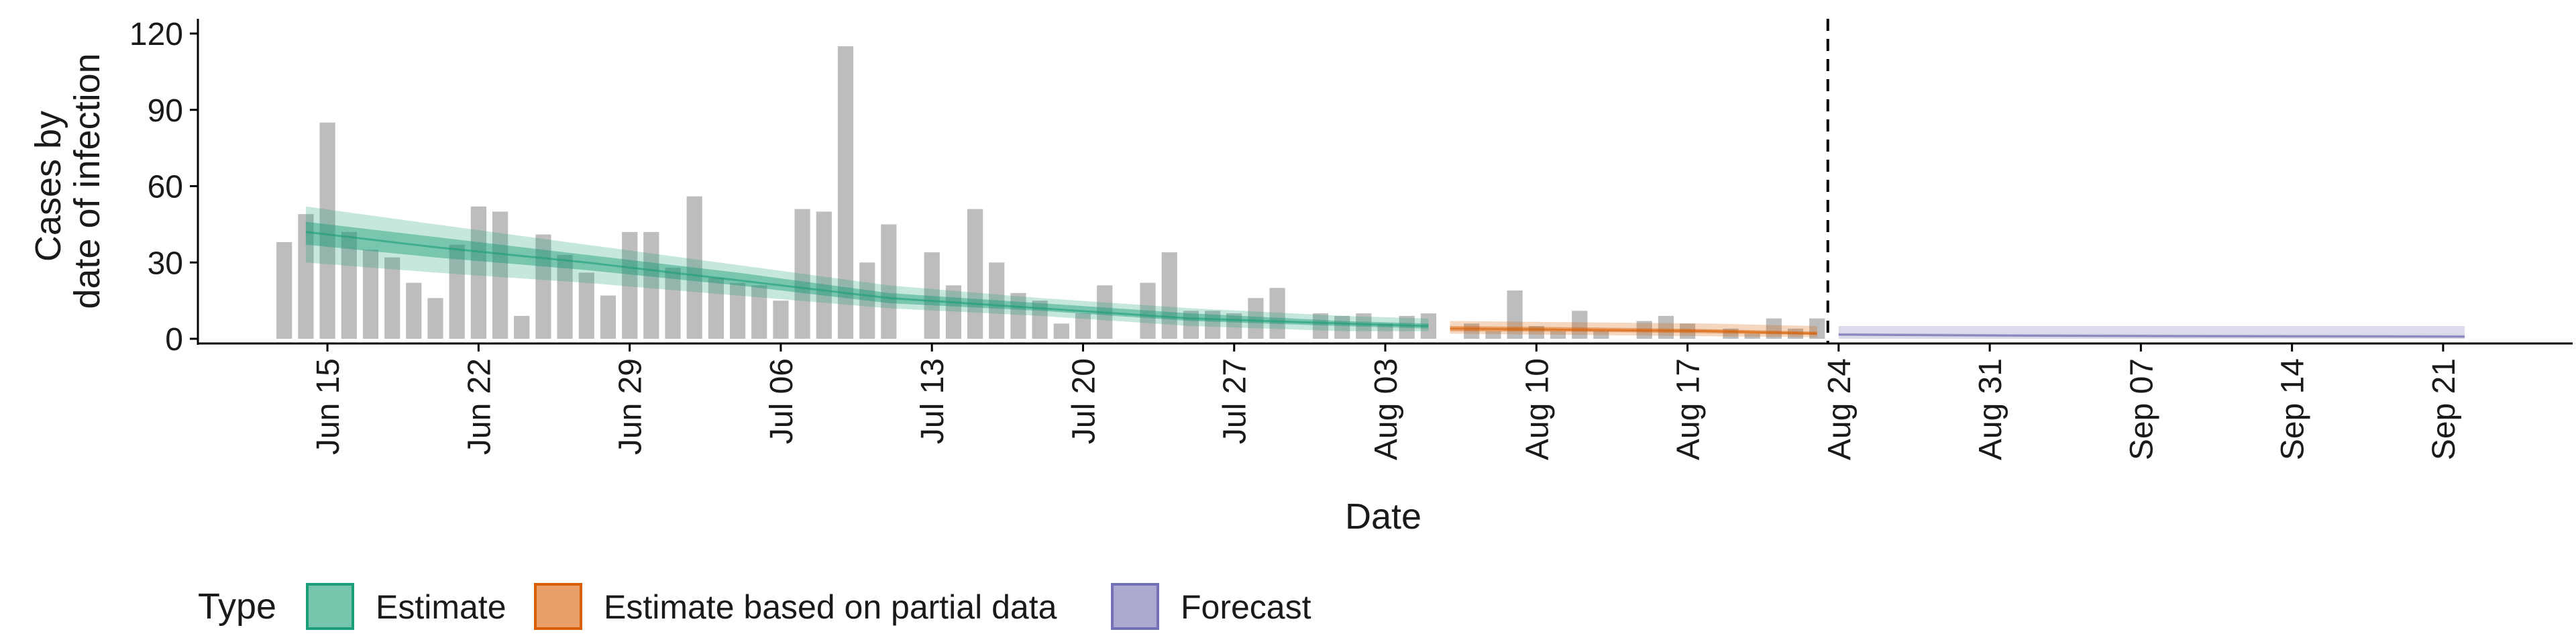 This screenshot has width=2576, height=644. What do you see at coordinates (1537, 409) in the screenshot?
I see `x-tick-label: Aug 10` at bounding box center [1537, 409].